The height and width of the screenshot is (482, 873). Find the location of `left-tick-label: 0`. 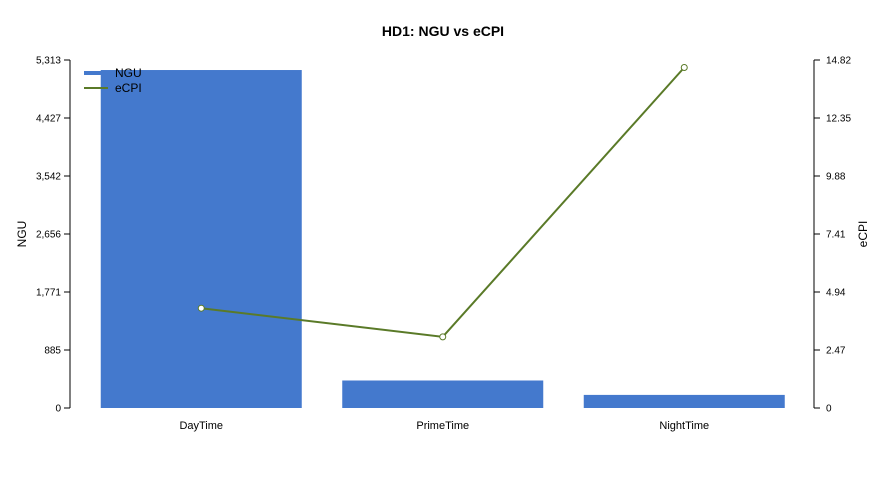

left-tick-label: 0 is located at coordinates (58, 409).